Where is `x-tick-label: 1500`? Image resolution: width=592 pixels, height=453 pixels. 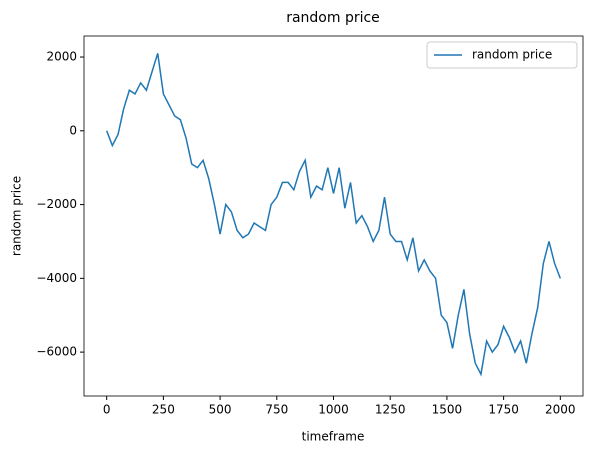
x-tick-label: 1500 is located at coordinates (447, 410).